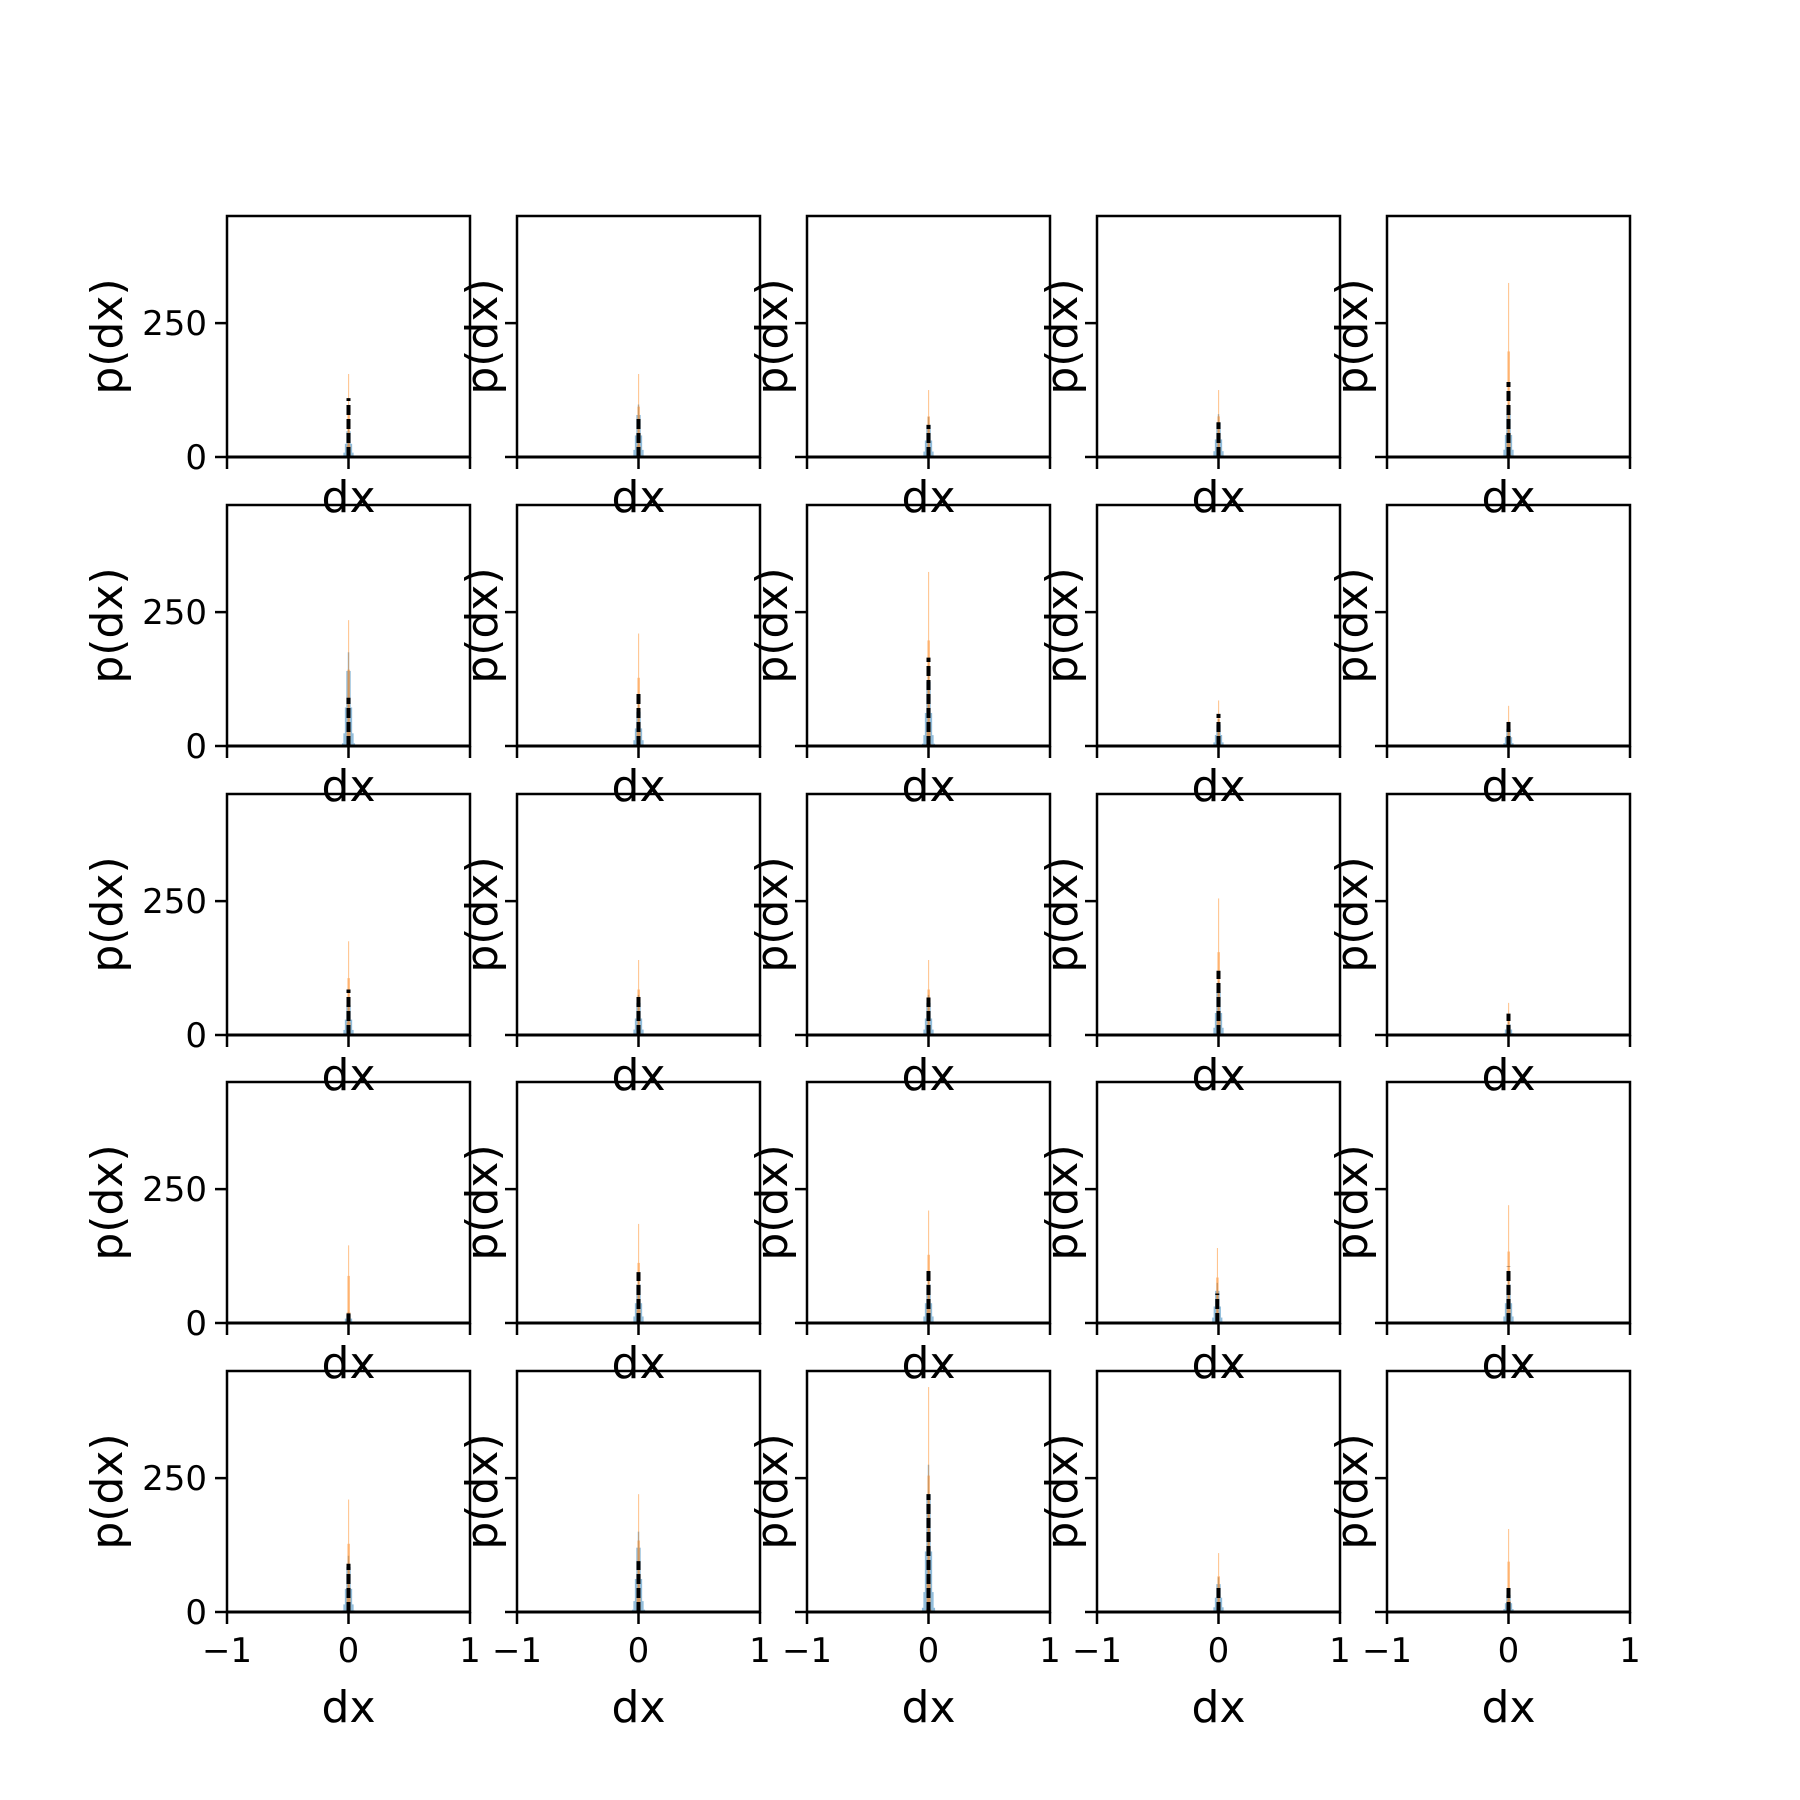  I want to click on panel-r4-c2: −1 0 1 dx p(dx), so click(904, 1551).